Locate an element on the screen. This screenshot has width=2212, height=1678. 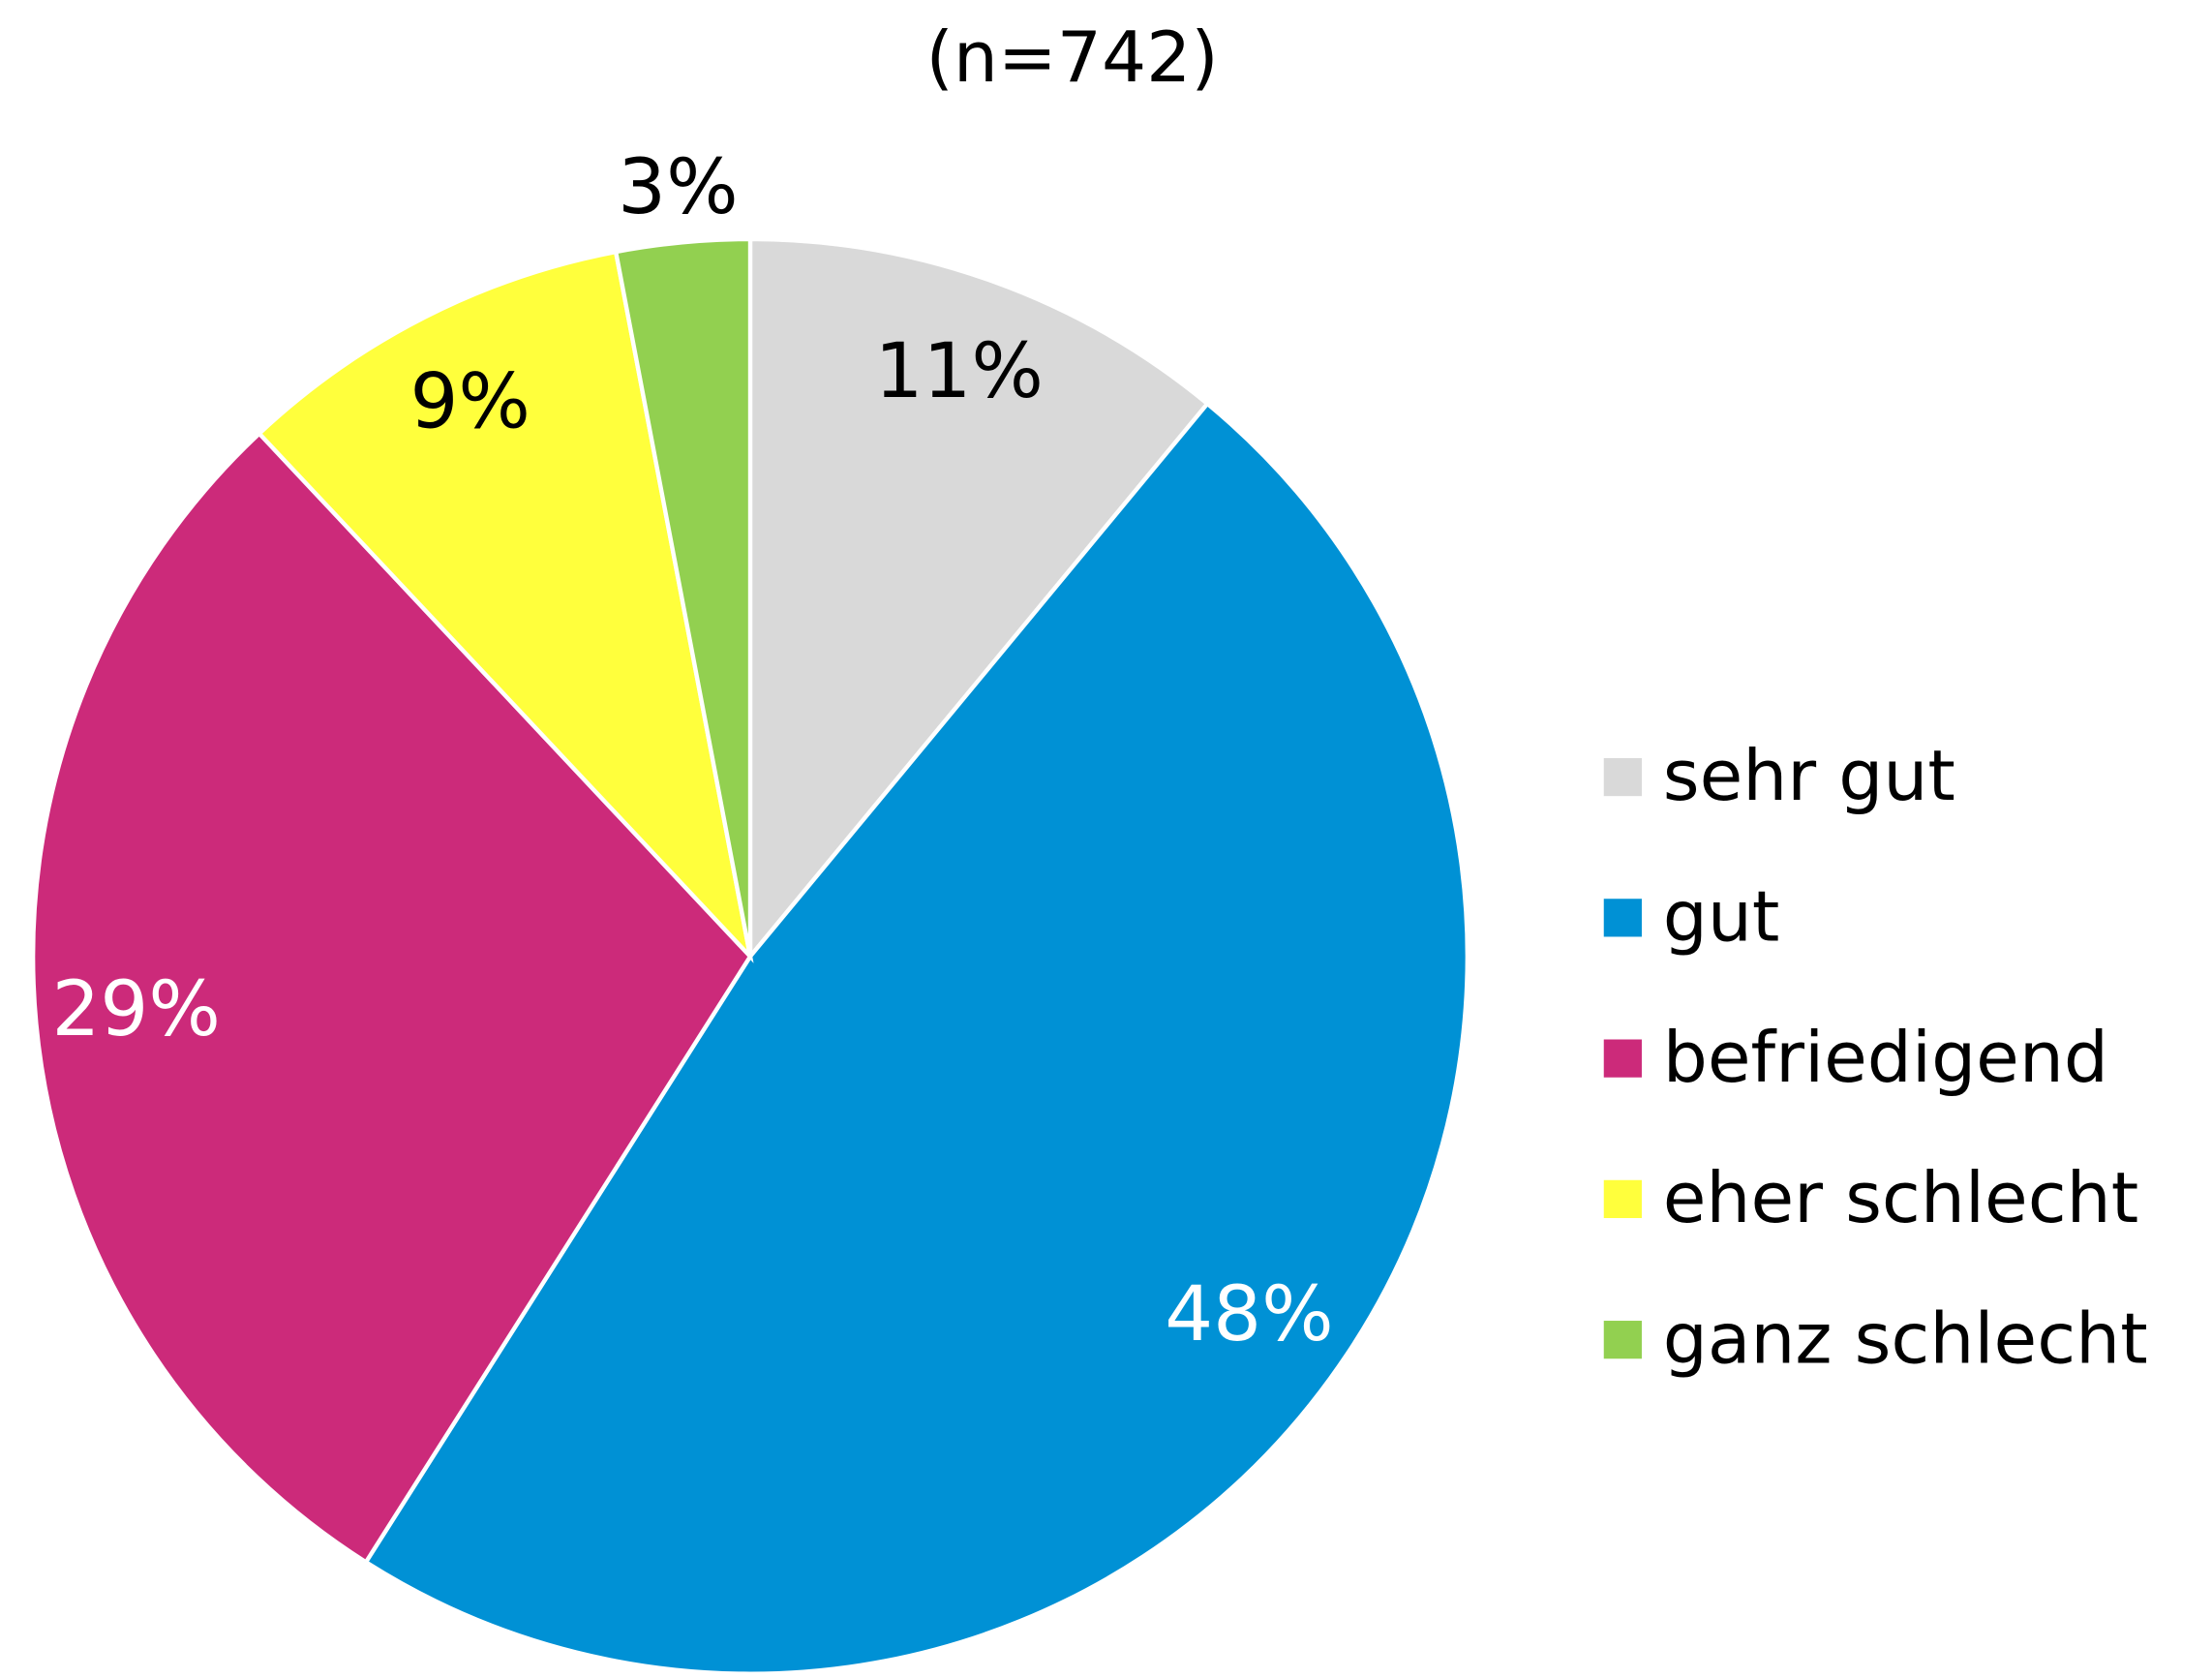
data-label: 3% is located at coordinates (678, 187).